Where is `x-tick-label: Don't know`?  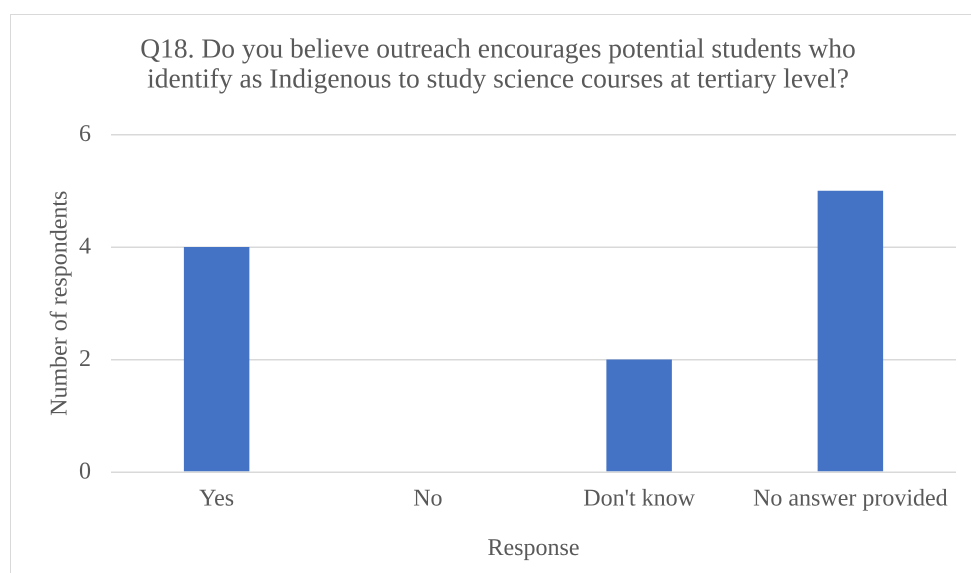 x-tick-label: Don't know is located at coordinates (639, 499).